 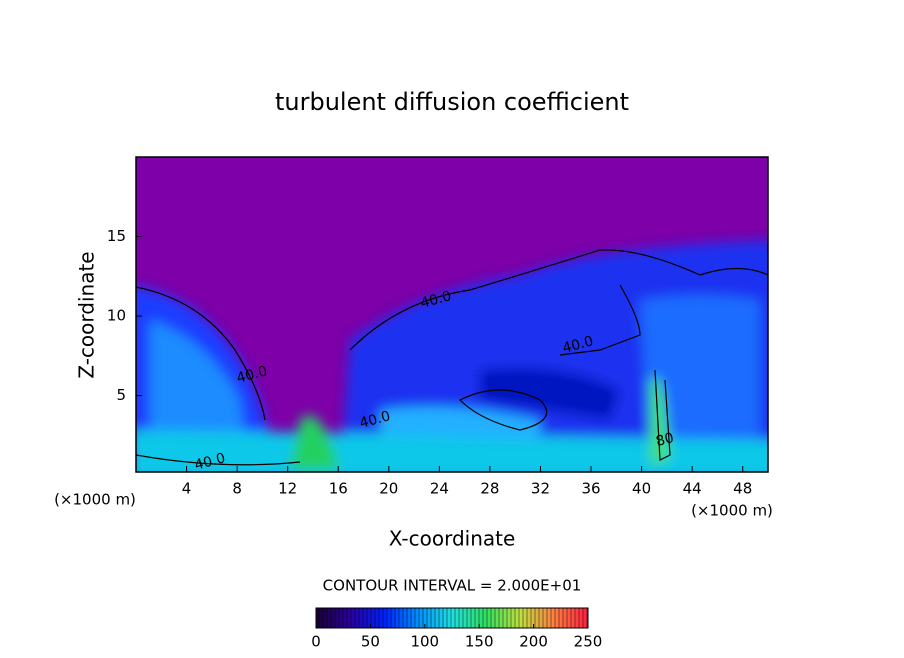 I want to click on x-tick-label: 28, so click(x=489, y=489).